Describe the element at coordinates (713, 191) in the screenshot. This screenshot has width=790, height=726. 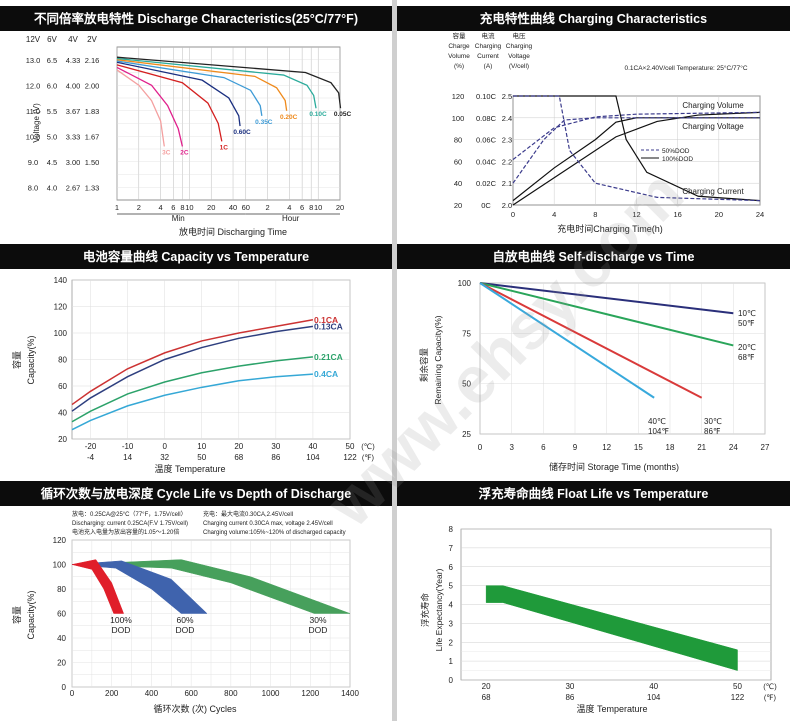
I see `charging-current-label: Charging Current` at that location.